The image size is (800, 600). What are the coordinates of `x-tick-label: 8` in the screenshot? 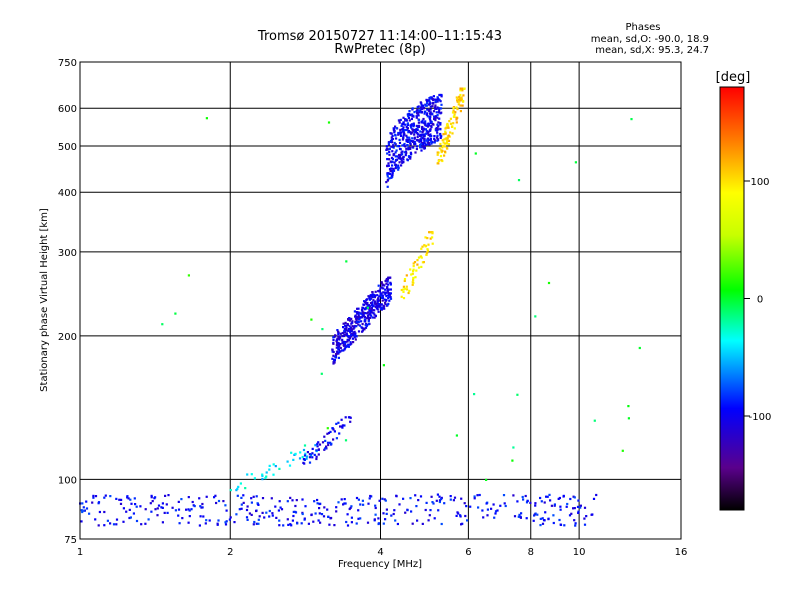 It's located at (531, 552).